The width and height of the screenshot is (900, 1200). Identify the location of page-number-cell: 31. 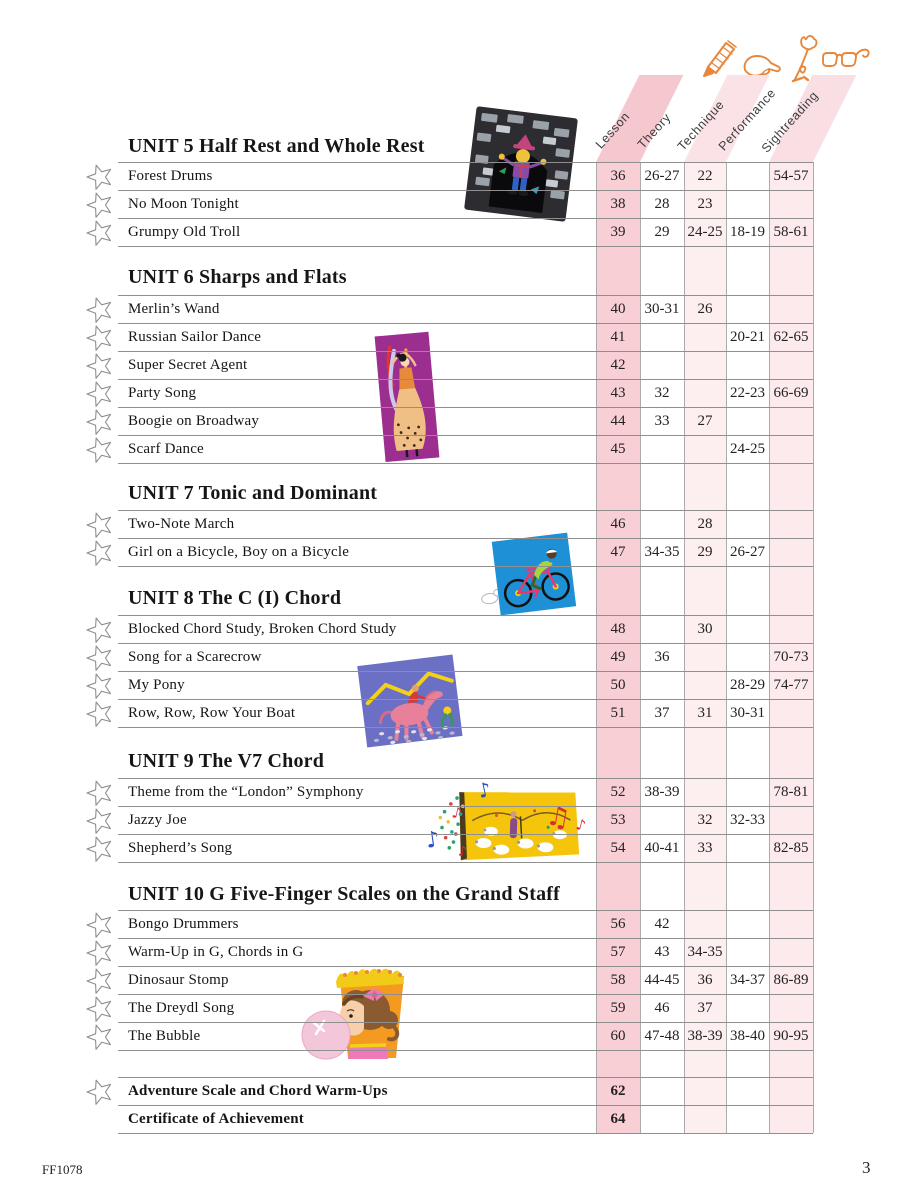
(705, 713).